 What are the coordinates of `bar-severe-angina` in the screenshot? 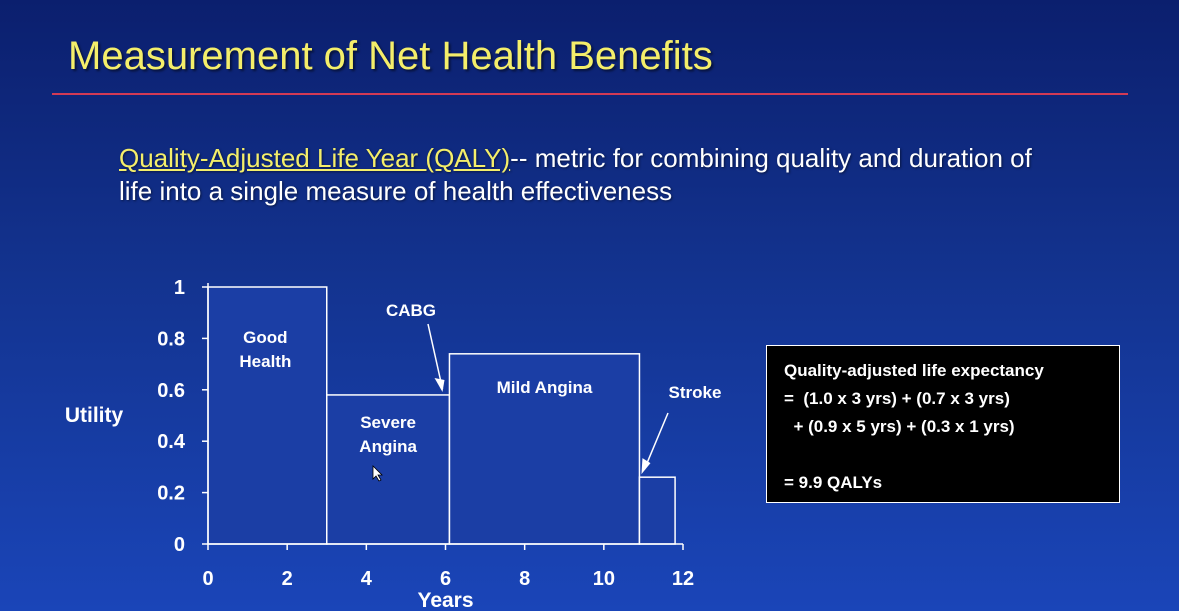 It's located at (388, 469).